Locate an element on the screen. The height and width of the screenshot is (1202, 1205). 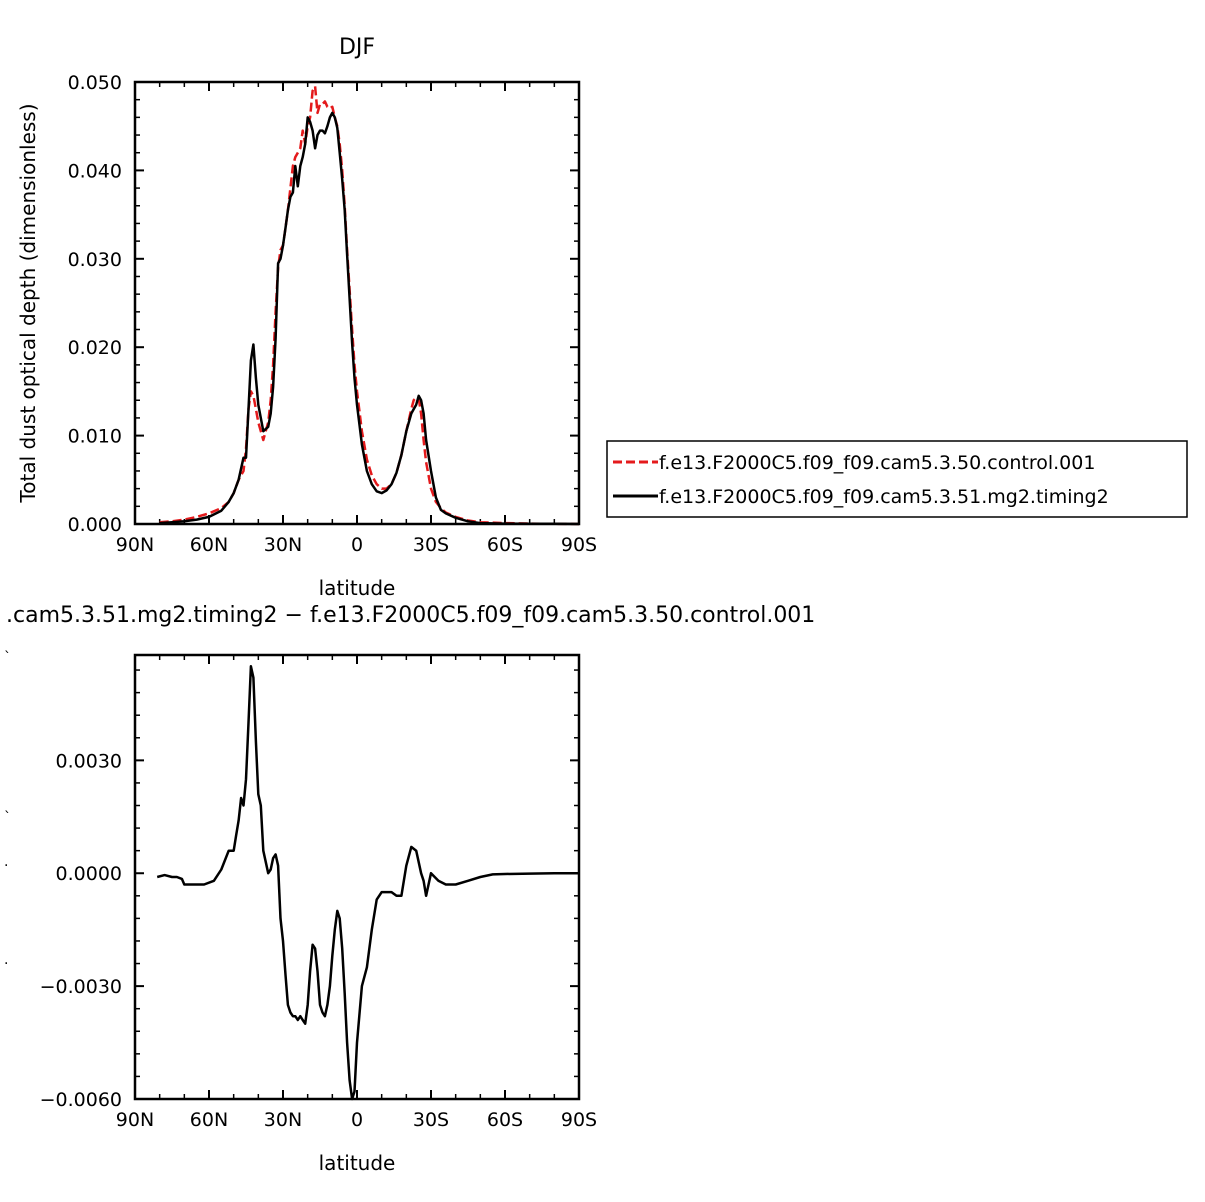
top-x-tick-label: 0 is located at coordinates (357, 545).